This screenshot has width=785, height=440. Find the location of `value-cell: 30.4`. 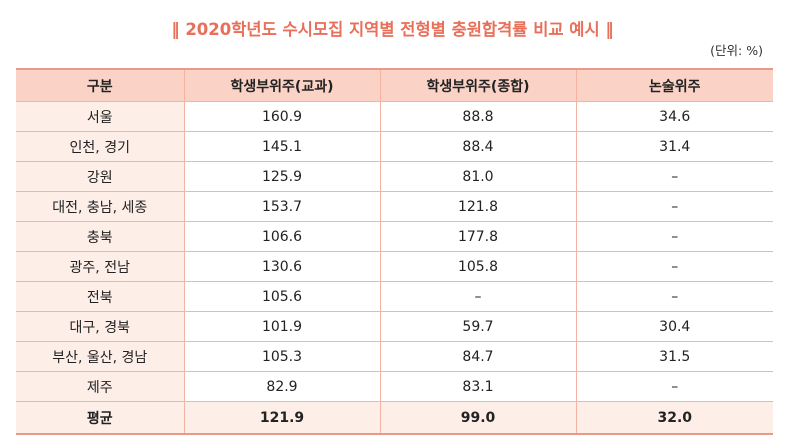

value-cell: 30.4 is located at coordinates (674, 326).